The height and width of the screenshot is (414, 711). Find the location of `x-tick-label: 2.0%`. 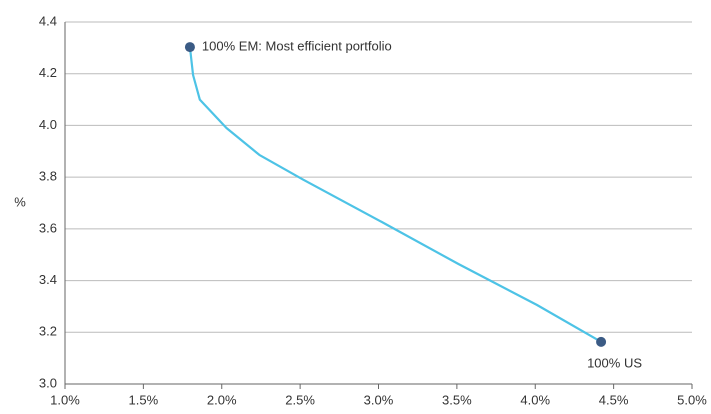

x-tick-label: 2.0% is located at coordinates (222, 399).